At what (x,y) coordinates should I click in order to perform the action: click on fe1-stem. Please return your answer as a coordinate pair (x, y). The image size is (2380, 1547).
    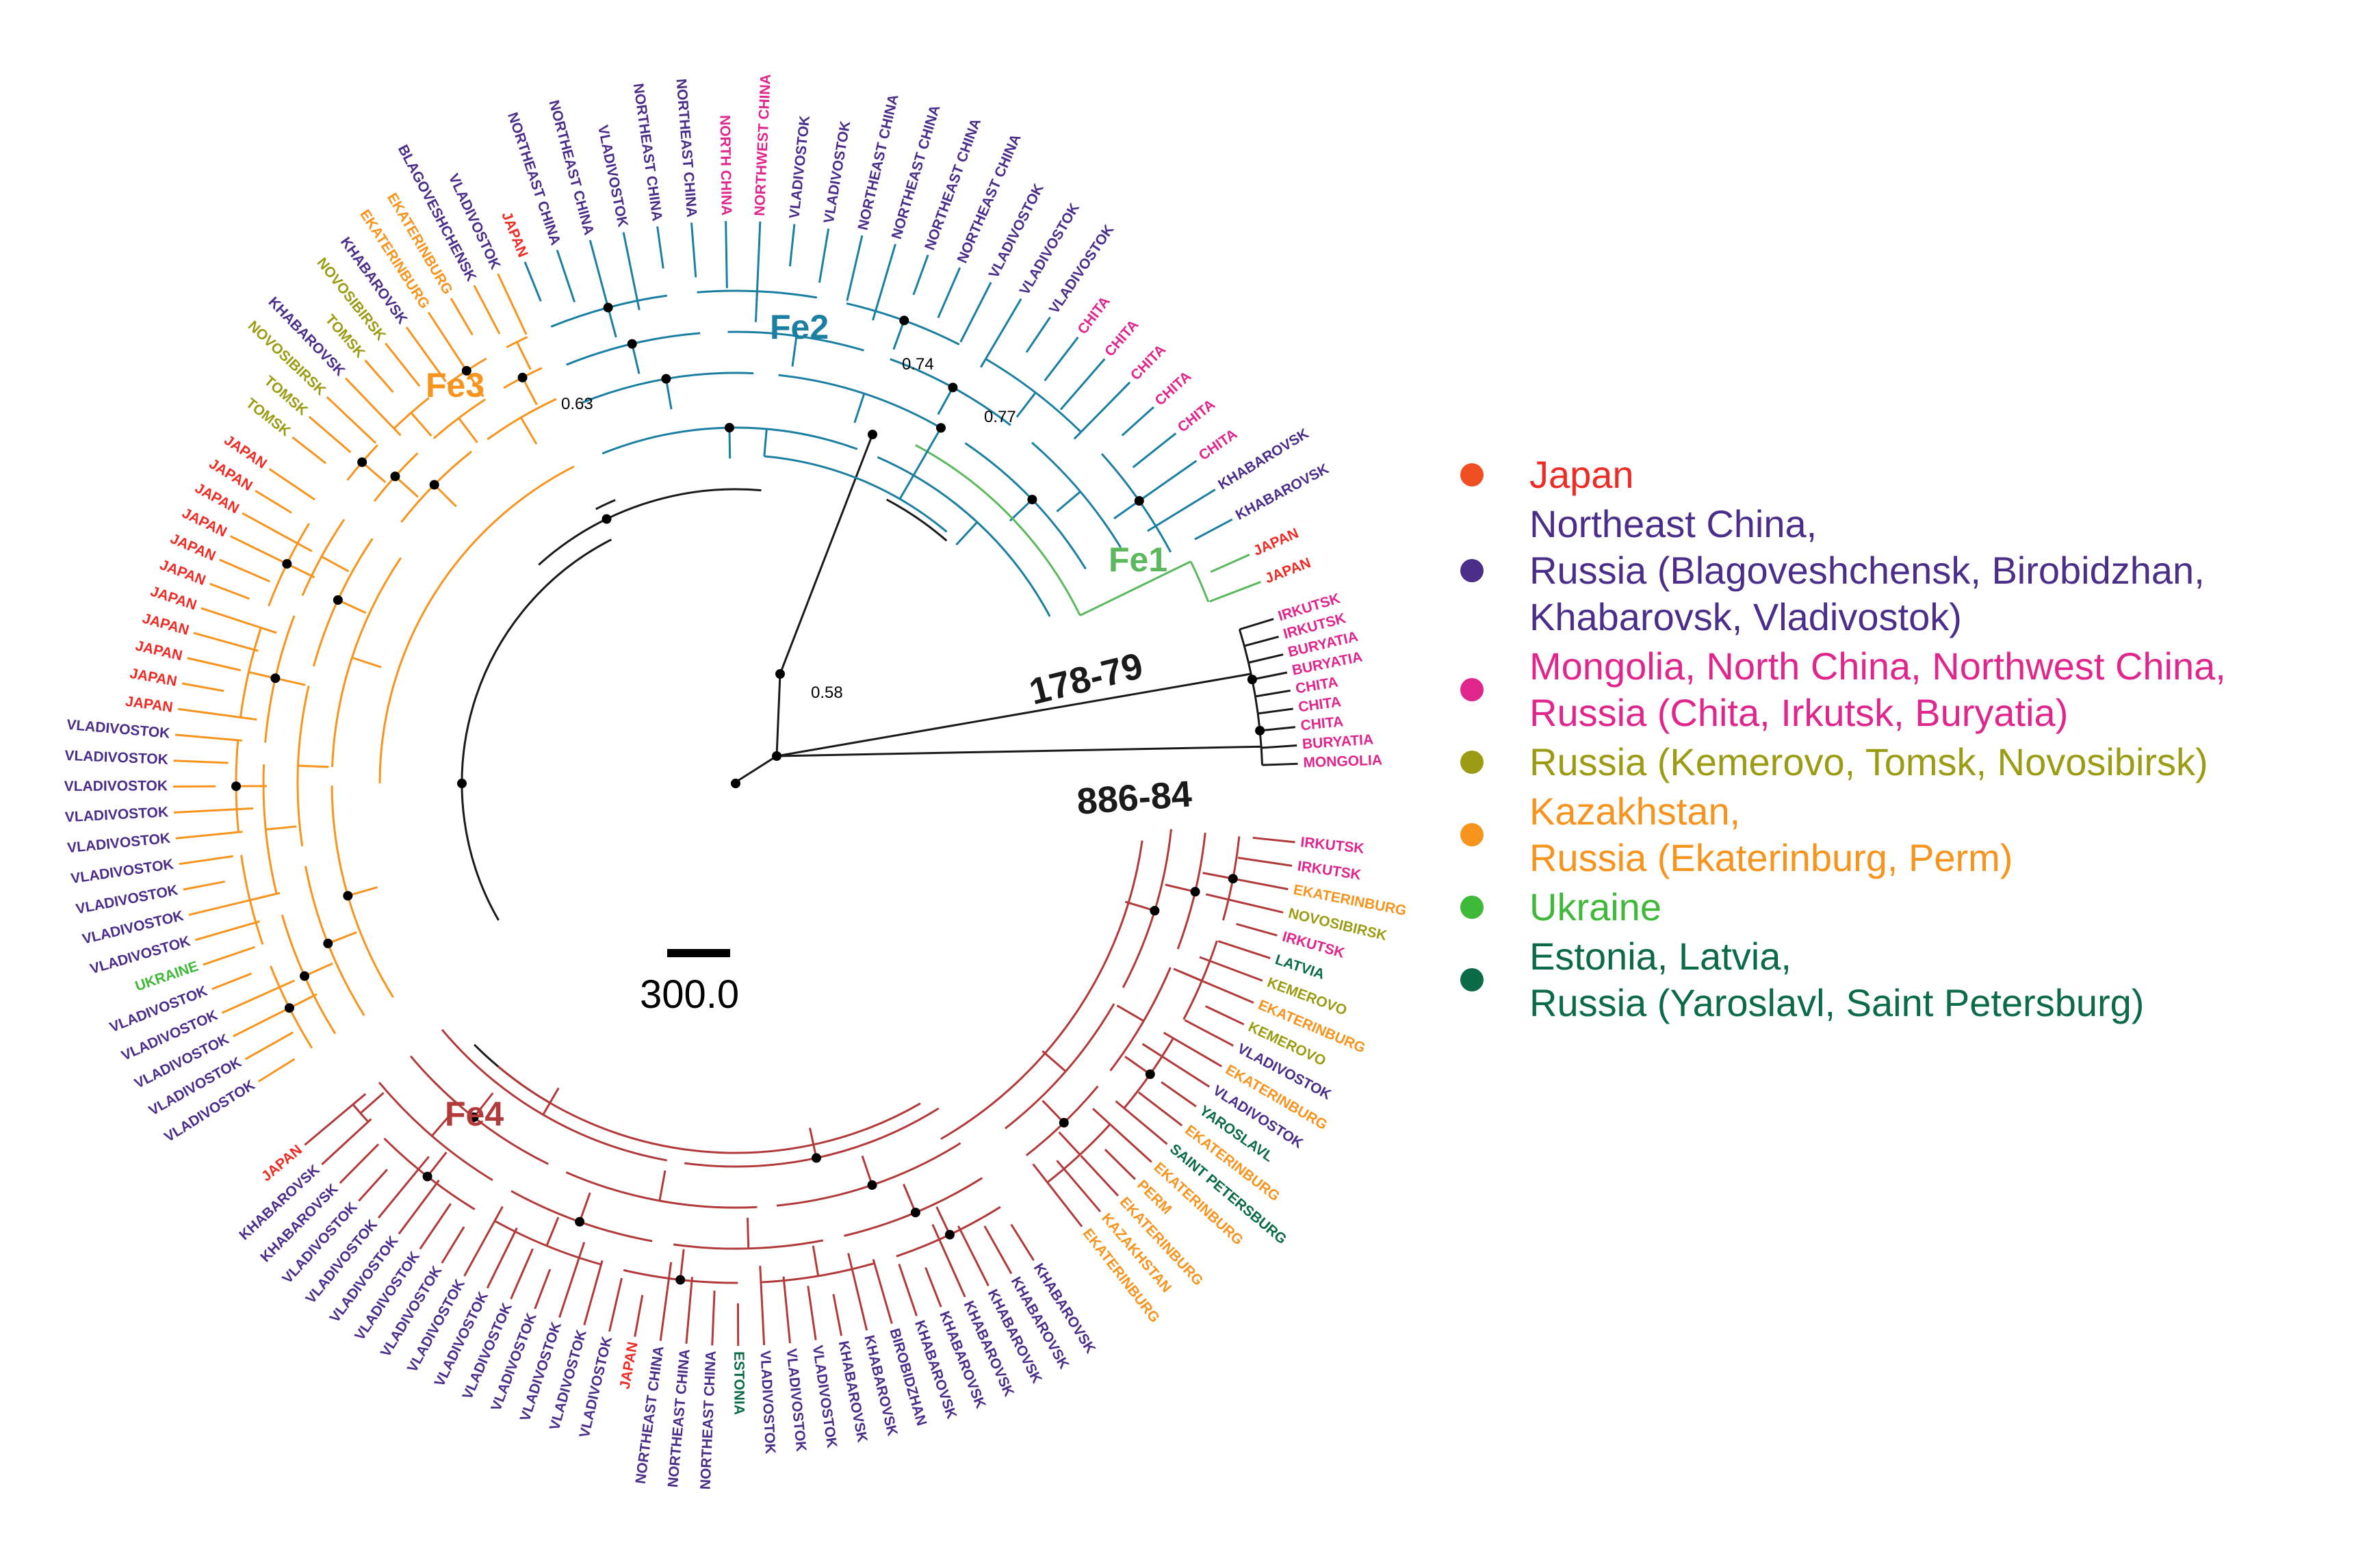
    Looking at the image, I should click on (1135, 588).